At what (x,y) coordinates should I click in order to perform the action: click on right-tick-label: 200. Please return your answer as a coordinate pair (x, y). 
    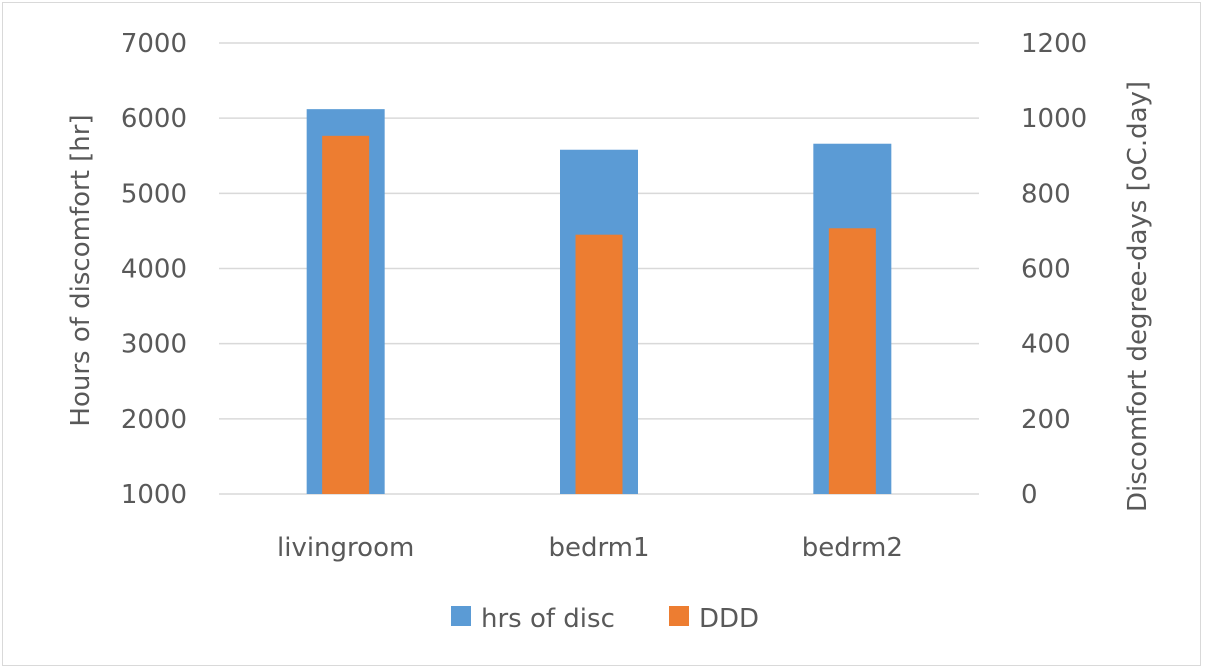
    Looking at the image, I should click on (1046, 420).